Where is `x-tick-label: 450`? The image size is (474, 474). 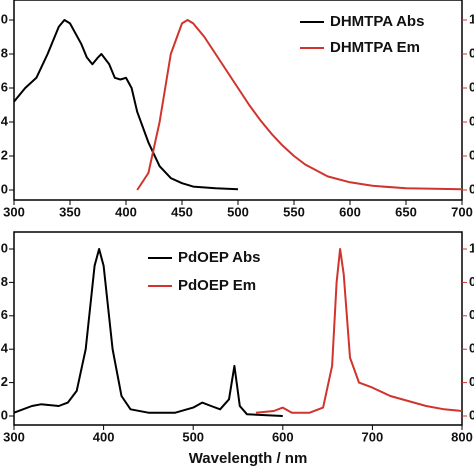 x-tick-label: 450 is located at coordinates (182, 211).